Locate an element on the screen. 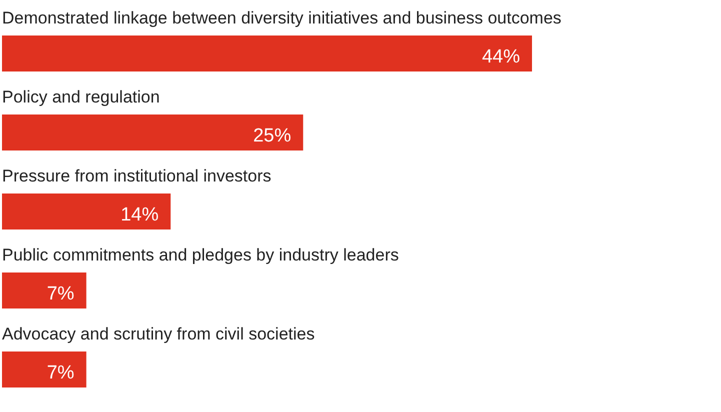 The image size is (721, 412). data-label: 25% is located at coordinates (272, 136).